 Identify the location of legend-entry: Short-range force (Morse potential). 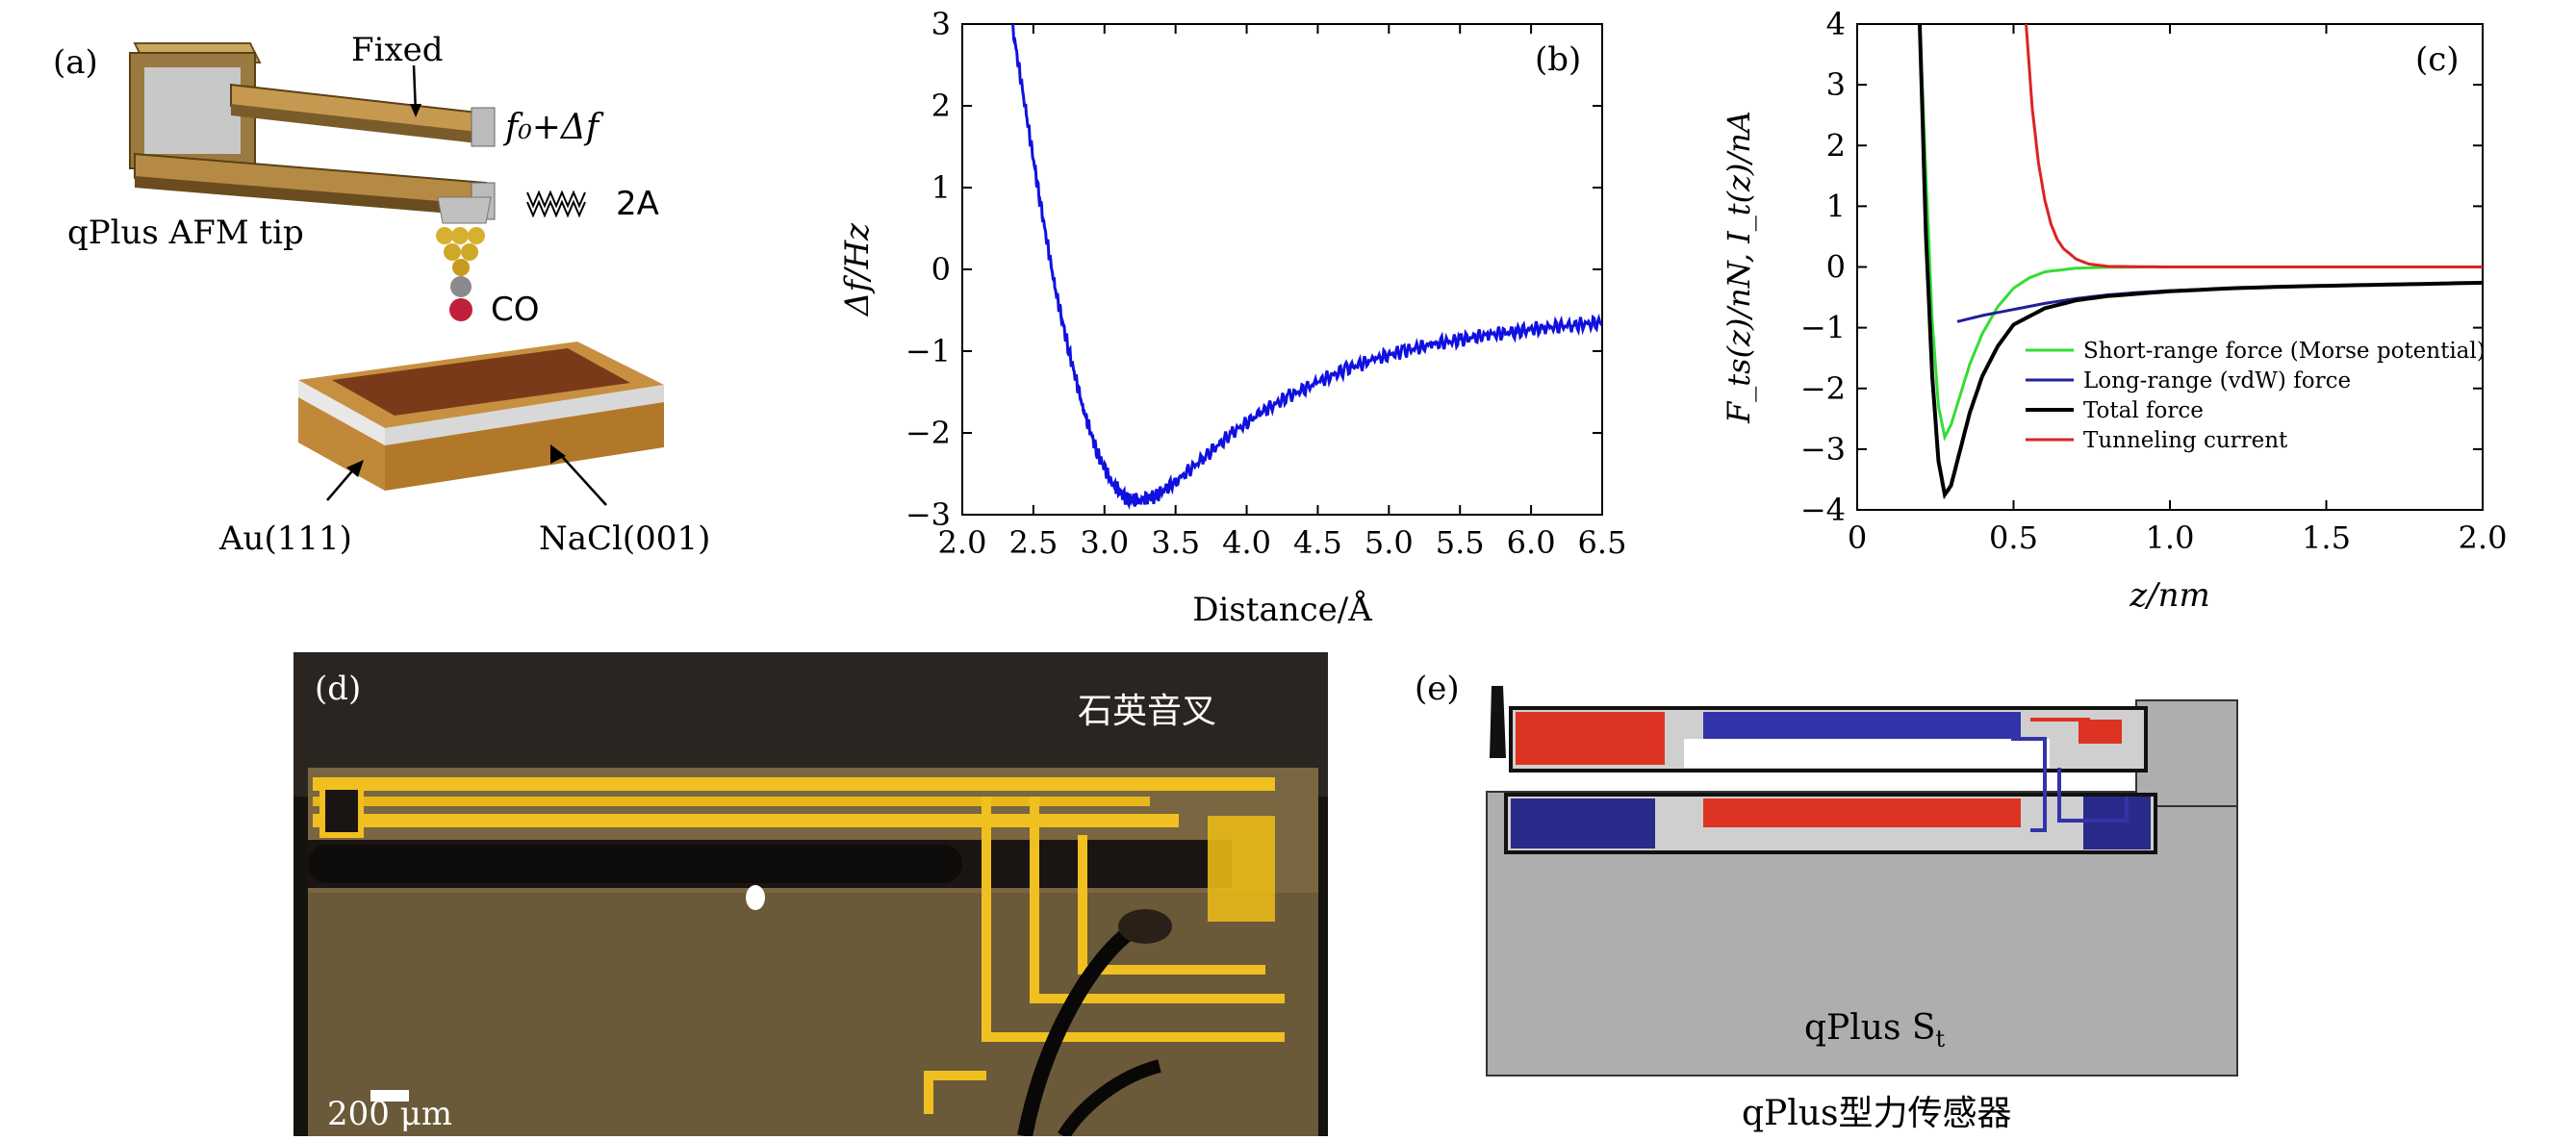
(2284, 351).